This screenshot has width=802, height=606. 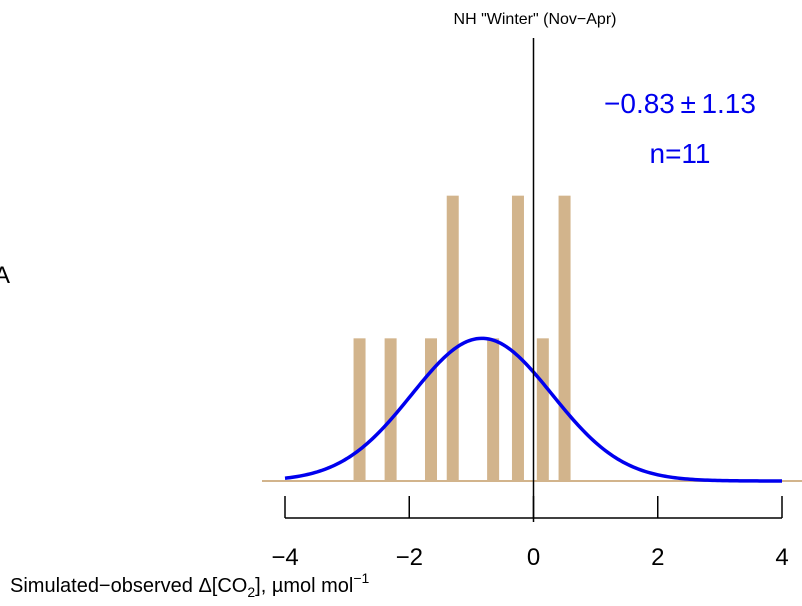 I want to click on x-axis-label-middle: ], µmol mol, so click(x=304, y=586).